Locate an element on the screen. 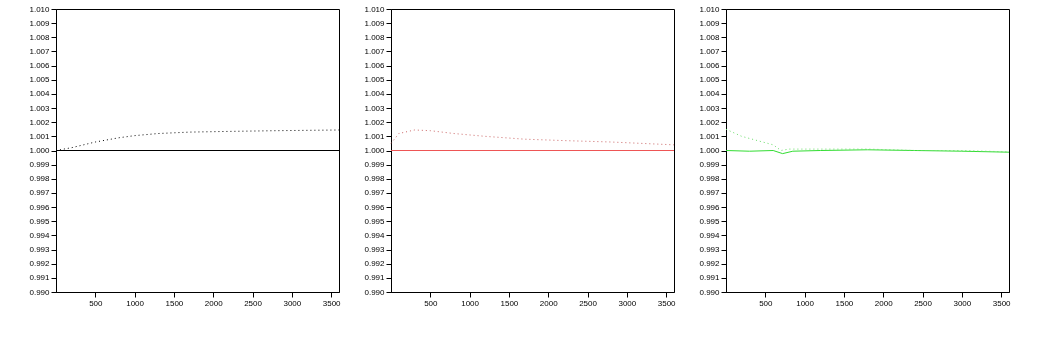 This screenshot has height=360, width=1040. line-series is located at coordinates (532, 137).